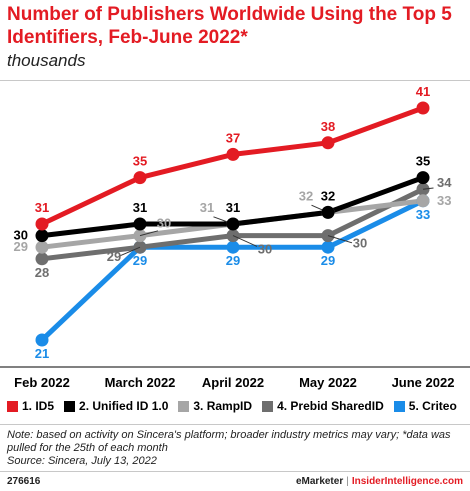 The height and width of the screenshot is (491, 470). I want to click on legend-label: 3. RampID, so click(223, 406).